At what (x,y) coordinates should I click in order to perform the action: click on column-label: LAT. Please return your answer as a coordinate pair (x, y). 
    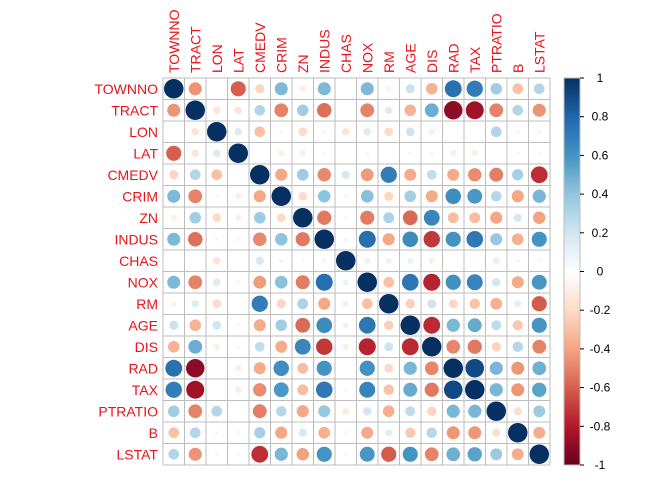
    Looking at the image, I should click on (238, 60).